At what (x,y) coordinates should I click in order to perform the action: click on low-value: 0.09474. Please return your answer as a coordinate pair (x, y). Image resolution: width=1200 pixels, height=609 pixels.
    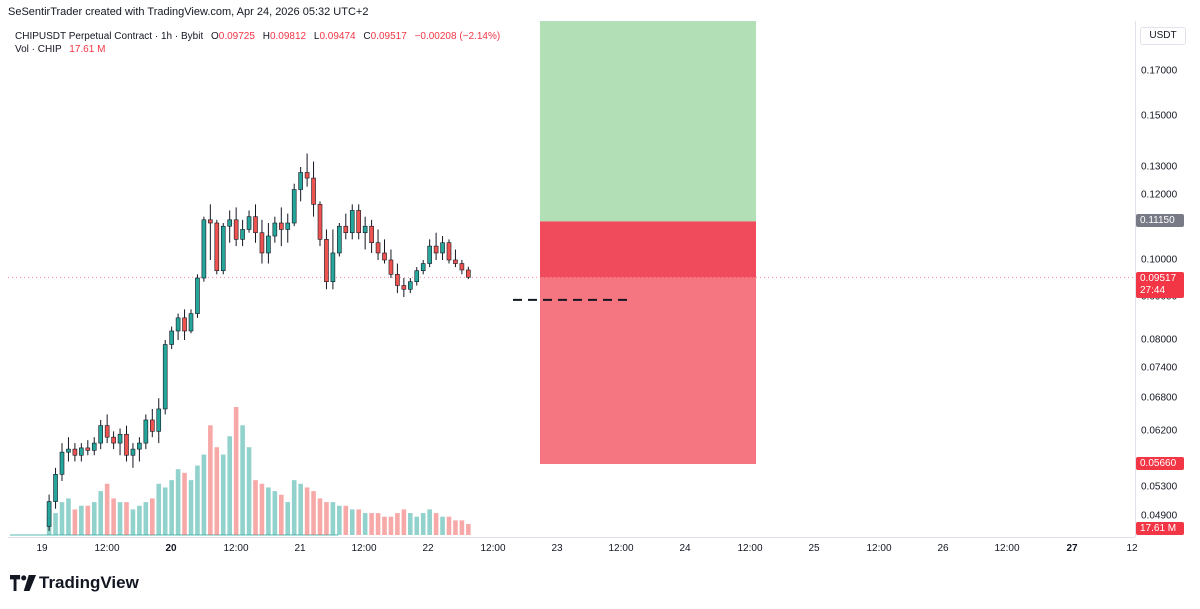
    Looking at the image, I should click on (337, 36).